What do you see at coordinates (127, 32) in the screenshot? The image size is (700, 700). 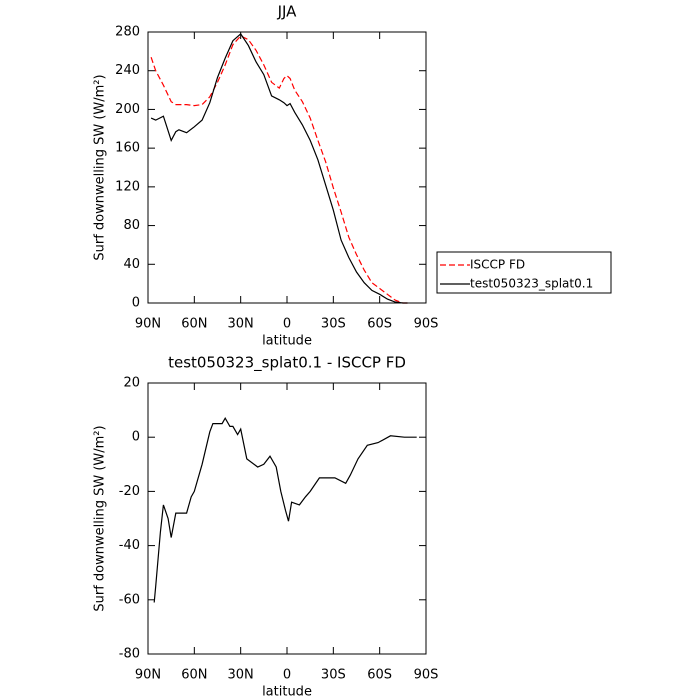 I see `y-tick-label: 280` at bounding box center [127, 32].